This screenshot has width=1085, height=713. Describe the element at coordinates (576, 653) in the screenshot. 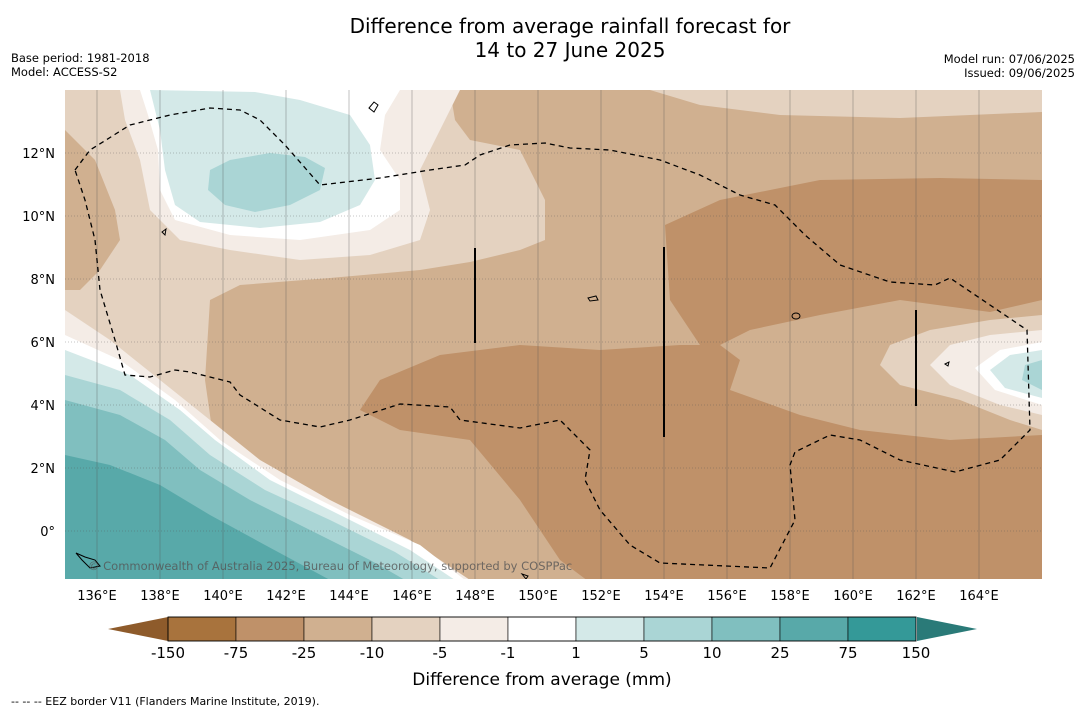

I see `colorbar-tick-label: 1` at that location.